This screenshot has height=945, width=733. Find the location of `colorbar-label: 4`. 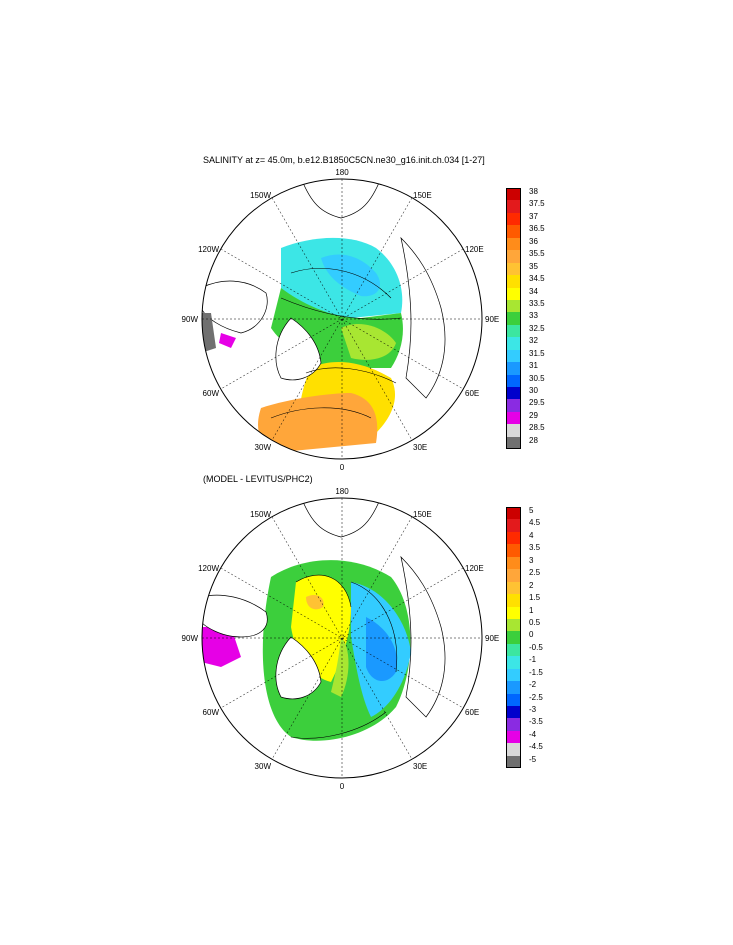

colorbar-label: 4 is located at coordinates (531, 535).